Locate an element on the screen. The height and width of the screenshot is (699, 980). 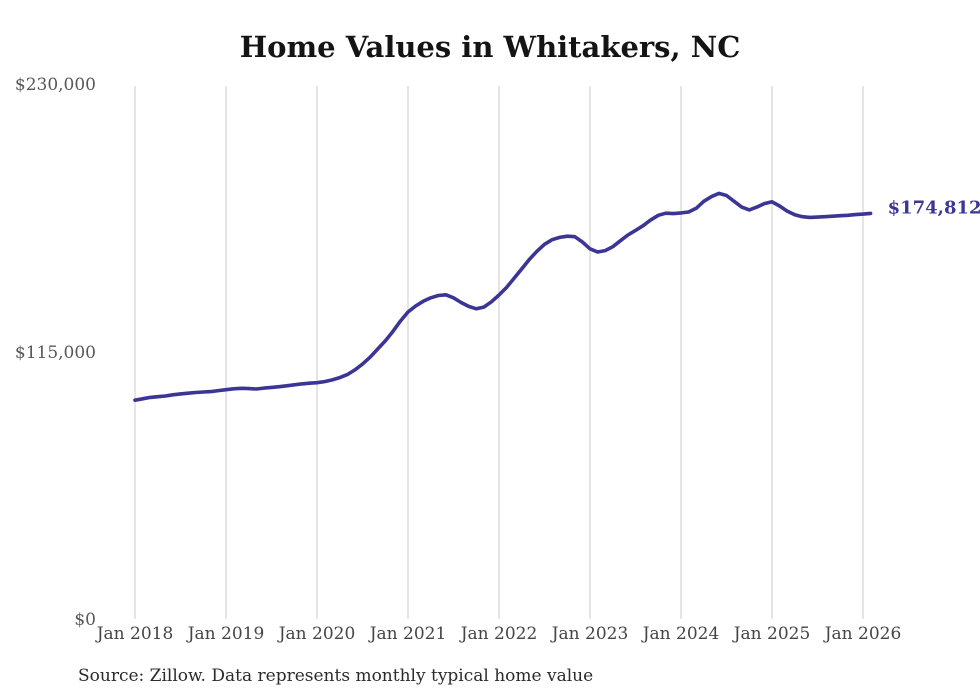
x-axis-tick-label: Jan 2023 is located at coordinates (590, 634).